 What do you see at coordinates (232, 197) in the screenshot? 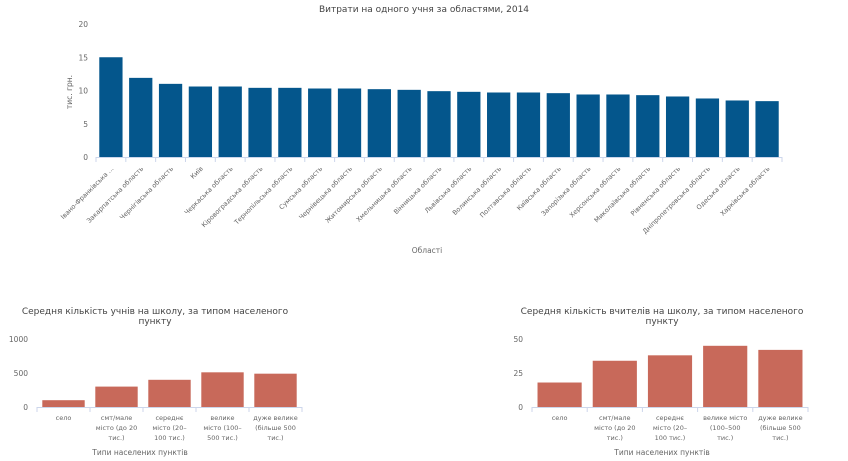
I see `x-tick-label: Кіровоградська область` at bounding box center [232, 197].